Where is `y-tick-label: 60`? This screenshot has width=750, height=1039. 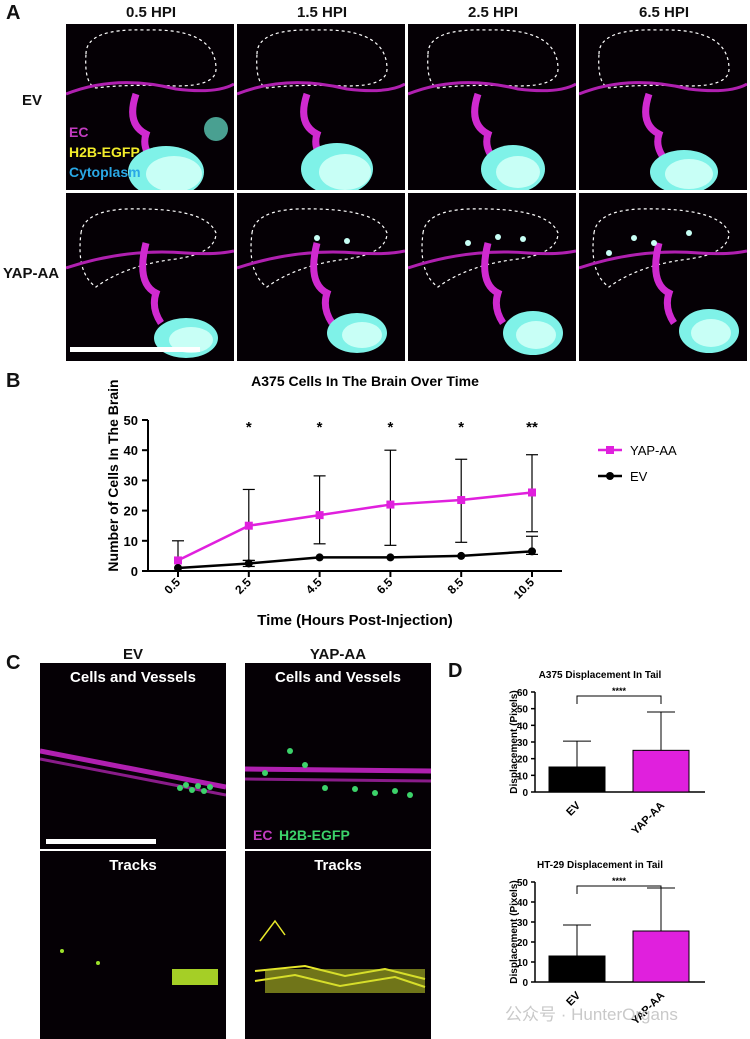 y-tick-label: 60 is located at coordinates (523, 693).